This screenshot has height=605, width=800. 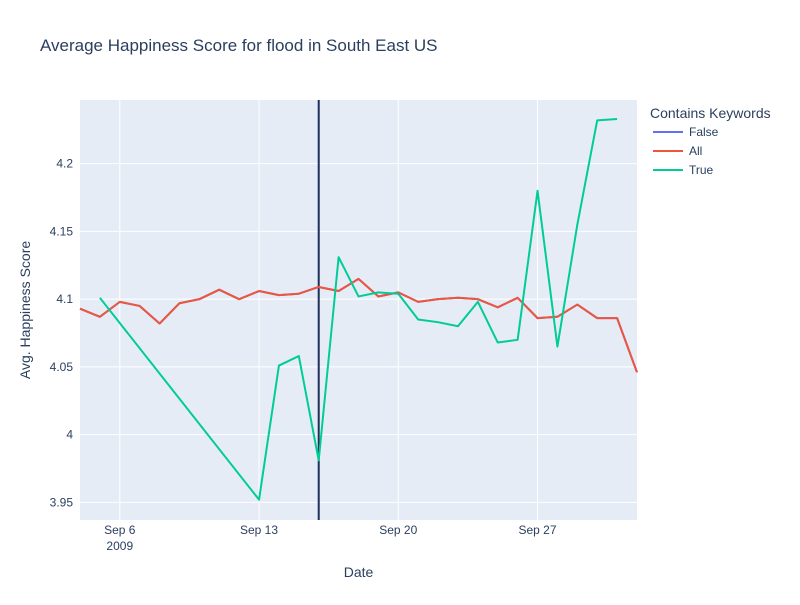 What do you see at coordinates (359, 572) in the screenshot?
I see `x-axis-label: Date` at bounding box center [359, 572].